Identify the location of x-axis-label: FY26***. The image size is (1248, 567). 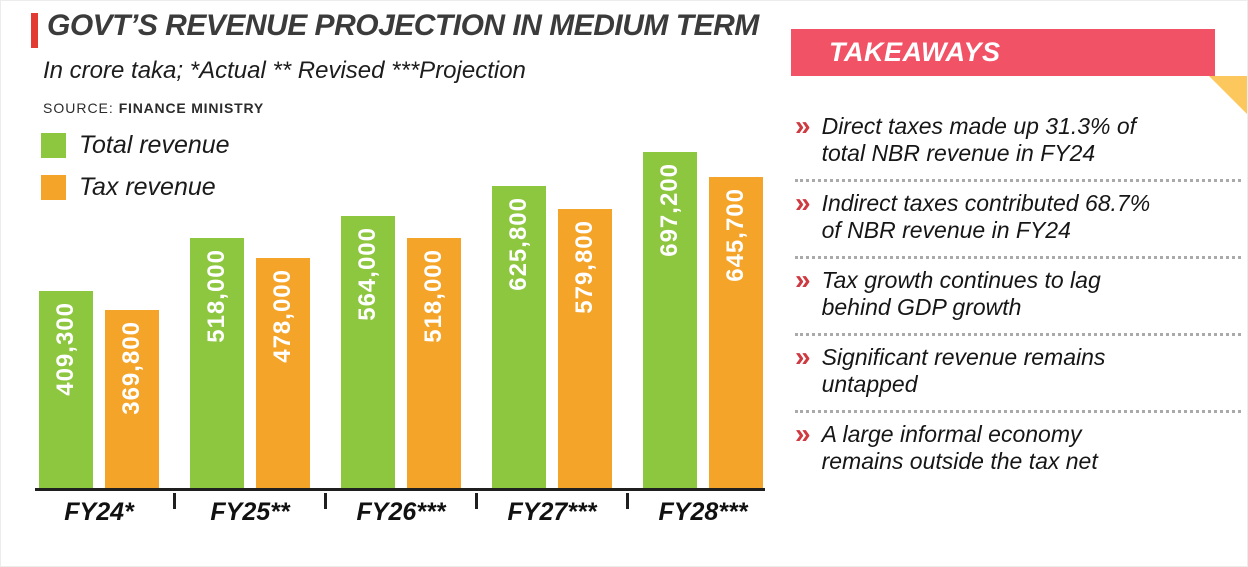
(401, 512).